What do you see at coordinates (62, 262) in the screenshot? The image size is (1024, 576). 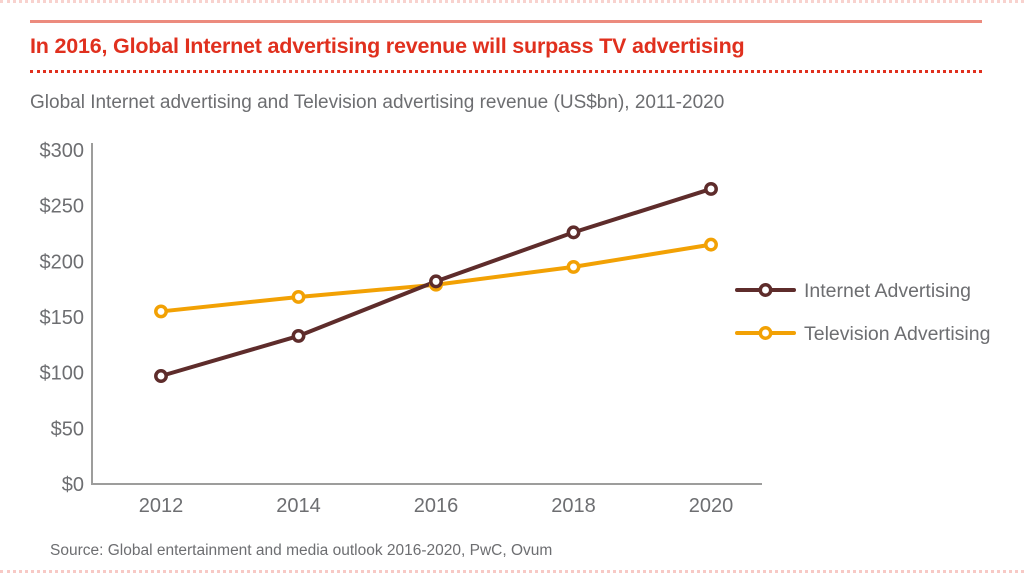 I see `y-tick-label: $200` at bounding box center [62, 262].